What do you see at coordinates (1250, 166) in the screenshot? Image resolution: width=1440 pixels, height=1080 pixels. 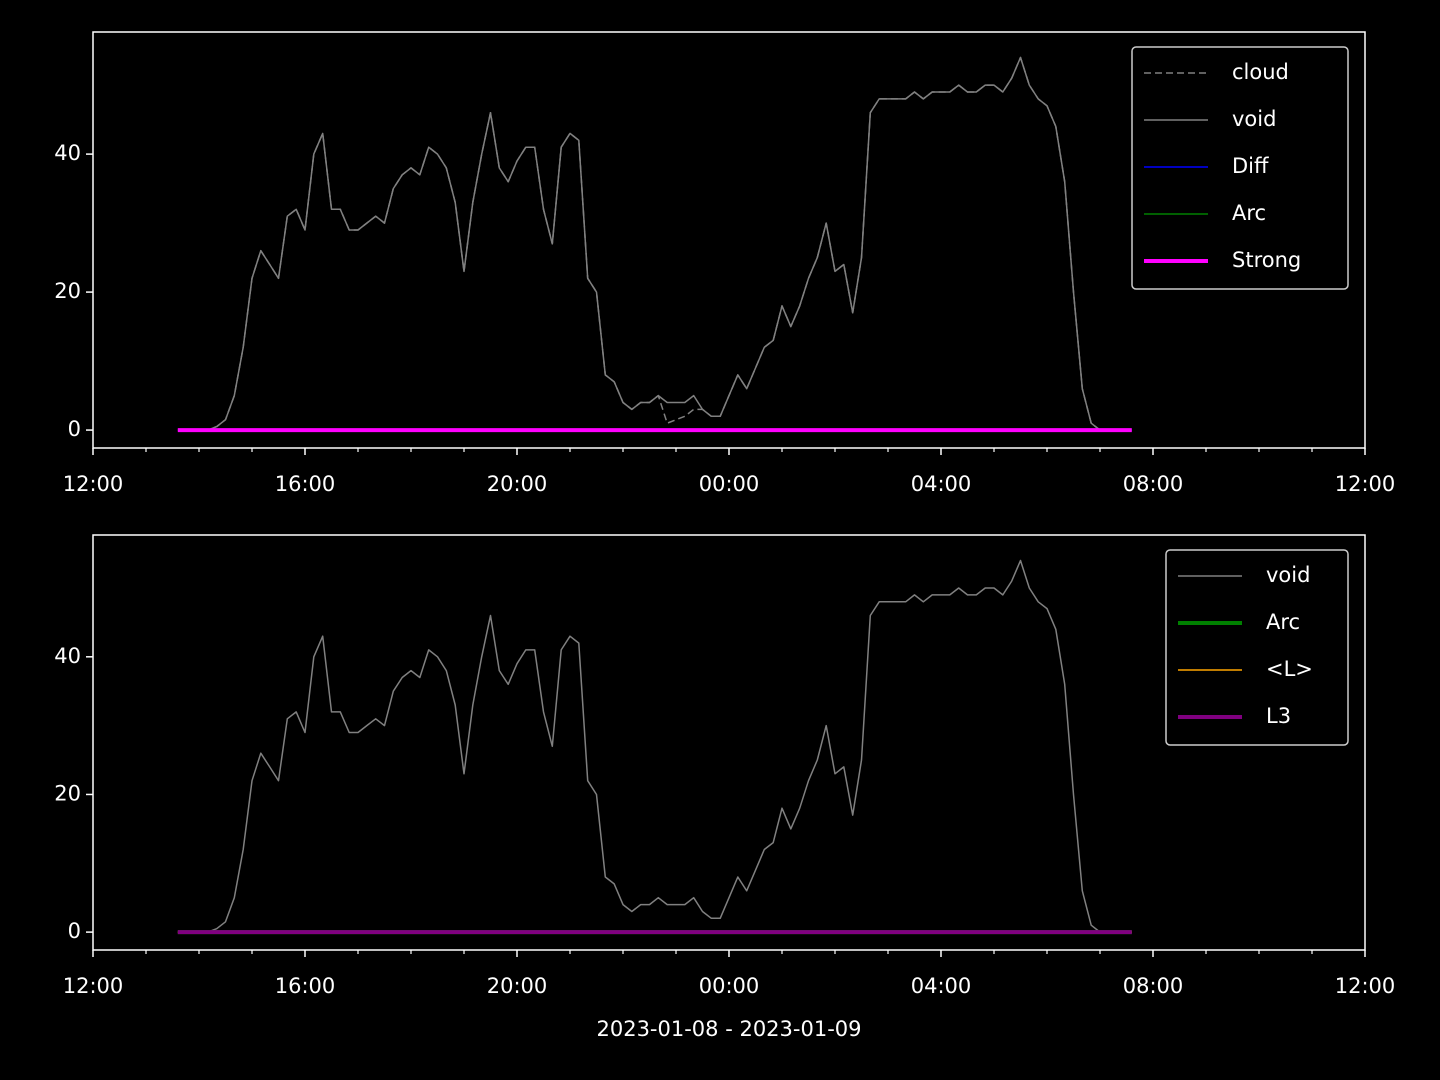 I see `legend-label: Diff` at bounding box center [1250, 166].